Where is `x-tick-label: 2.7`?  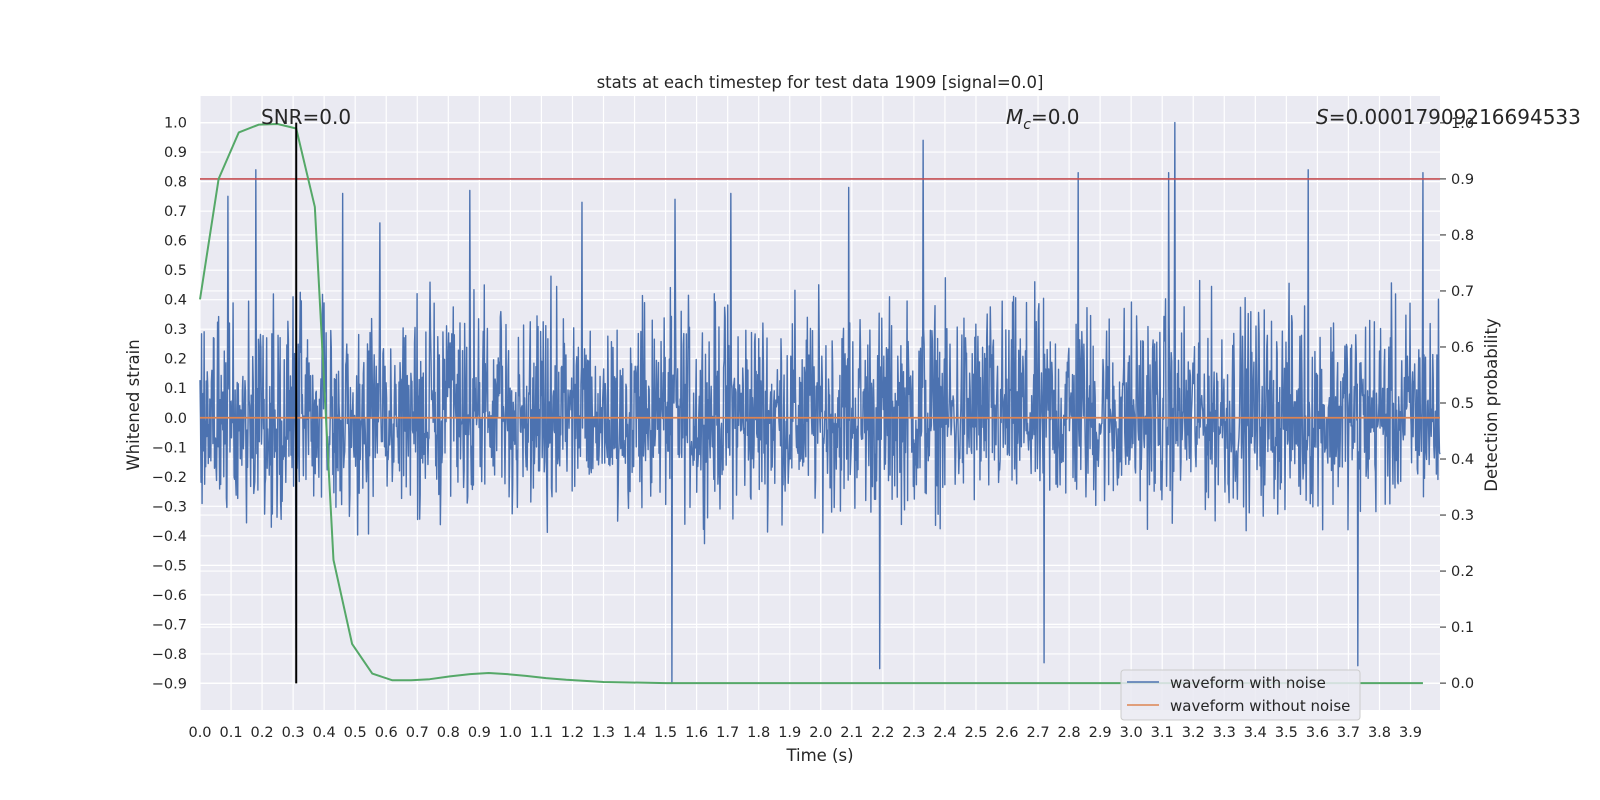
x-tick-label: 2.7 is located at coordinates (1038, 733).